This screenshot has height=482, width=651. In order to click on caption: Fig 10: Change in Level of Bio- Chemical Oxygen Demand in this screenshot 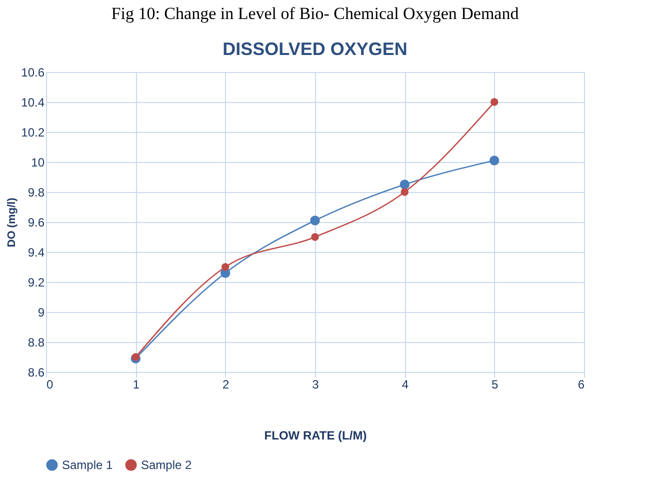, I will do `click(315, 13)`.